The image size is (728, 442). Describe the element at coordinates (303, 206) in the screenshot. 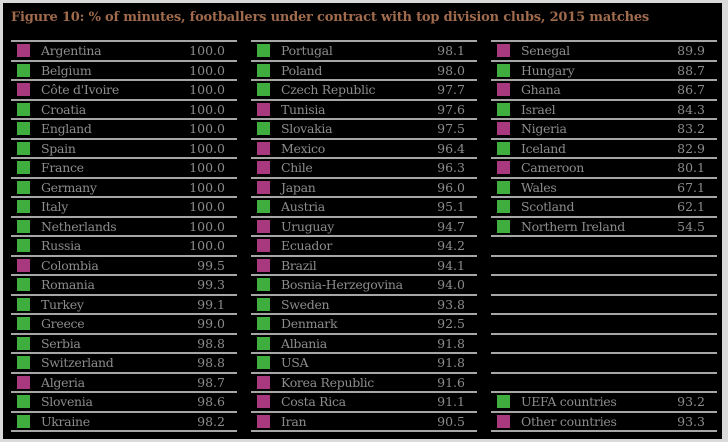

I see `country-name: Austria` at that location.